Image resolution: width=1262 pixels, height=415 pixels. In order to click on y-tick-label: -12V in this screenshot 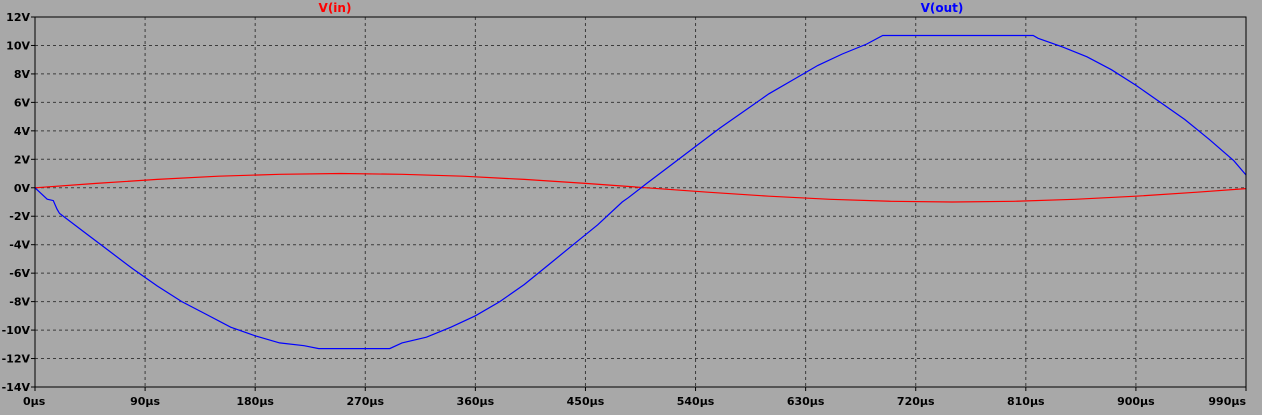, I will do `click(16, 359)`.